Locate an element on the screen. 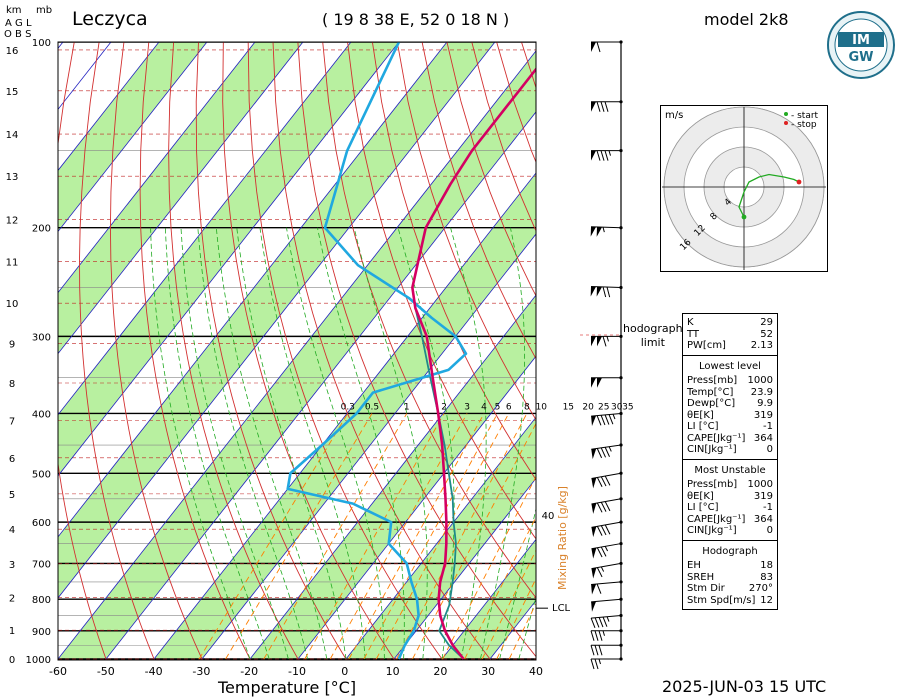 The image size is (910, 700). km-tick-label: 16 is located at coordinates (12, 51).